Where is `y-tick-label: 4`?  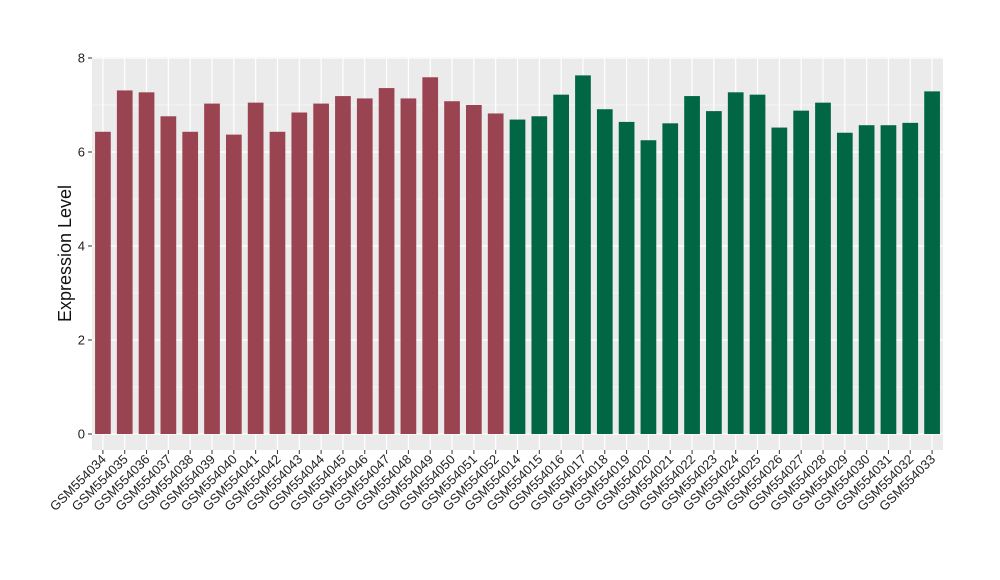 y-tick-label: 4 is located at coordinates (81, 246).